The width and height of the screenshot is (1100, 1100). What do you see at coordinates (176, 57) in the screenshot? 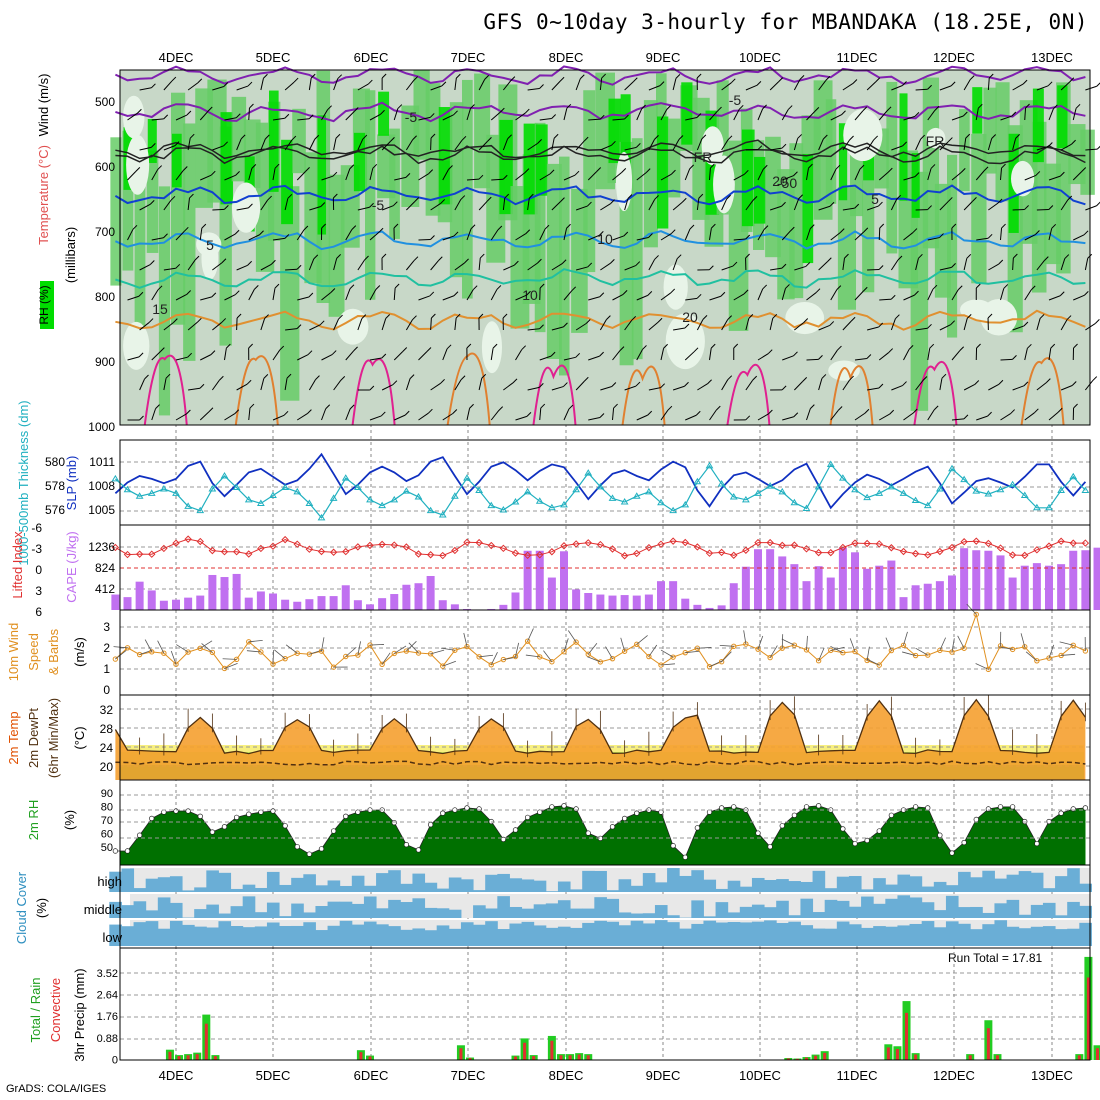
I see `date-label-top: 4DEC` at bounding box center [176, 57].